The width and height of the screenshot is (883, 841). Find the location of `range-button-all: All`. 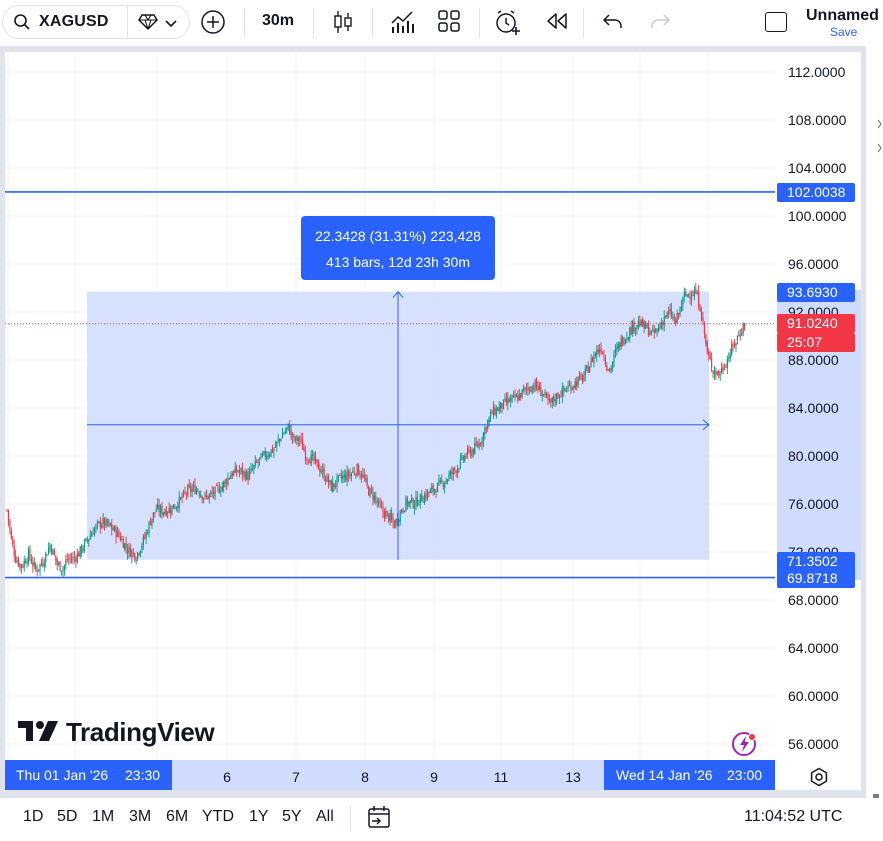

range-button-all: All is located at coordinates (325, 816).